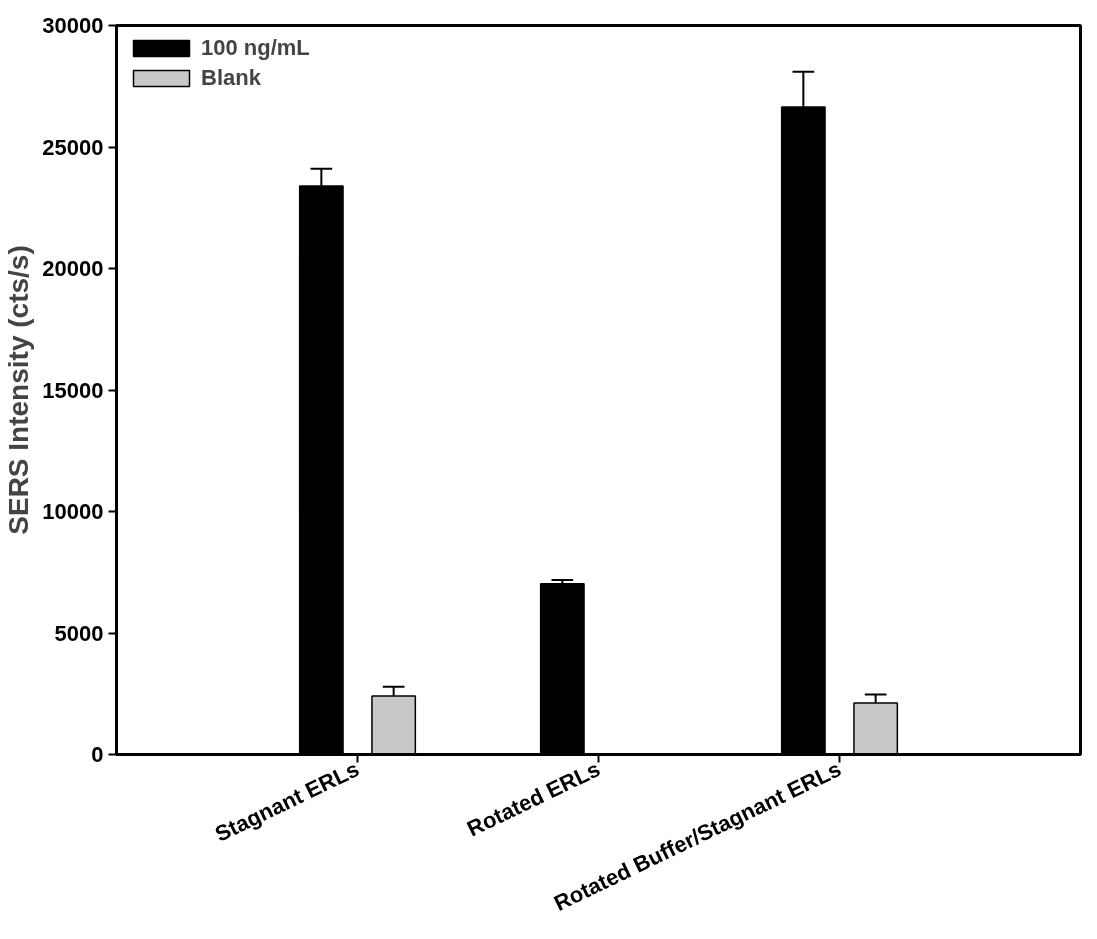 This screenshot has width=1097, height=939. I want to click on y-tick-label: 30000, so click(73, 25).